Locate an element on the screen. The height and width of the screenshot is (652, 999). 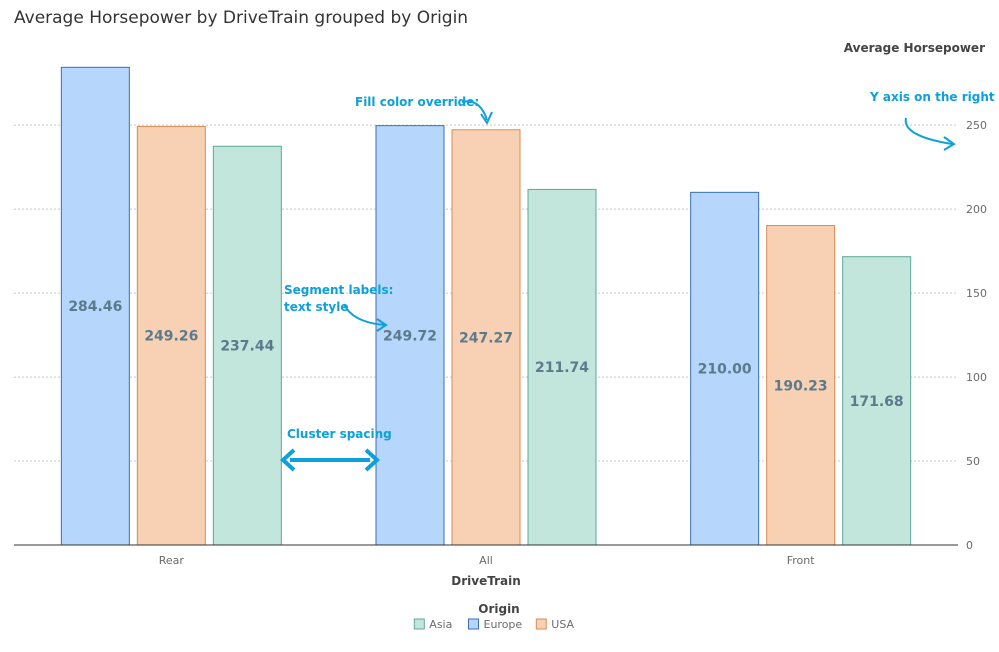
annotation-cluster-arrowhead-right is located at coordinates (372, 460).